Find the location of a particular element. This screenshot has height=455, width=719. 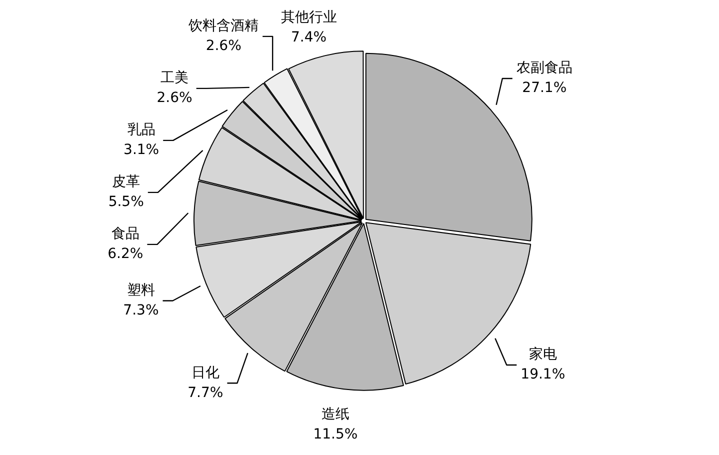

slice-label: 工美 is located at coordinates (174, 78).